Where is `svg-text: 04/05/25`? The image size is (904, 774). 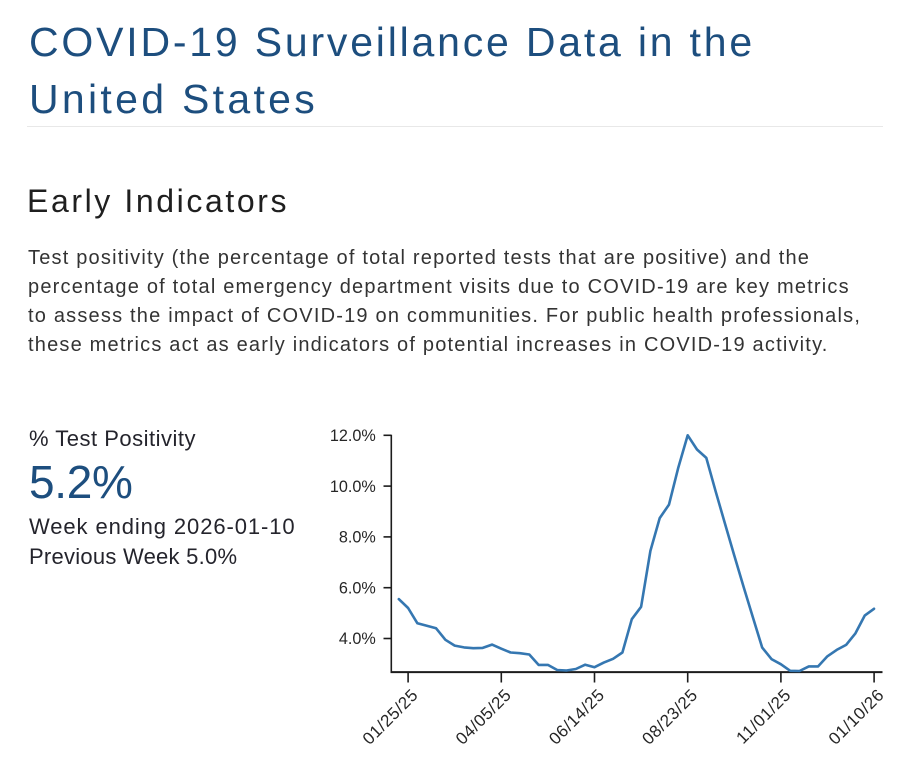
svg-text: 04/05/25 is located at coordinates (483, 716).